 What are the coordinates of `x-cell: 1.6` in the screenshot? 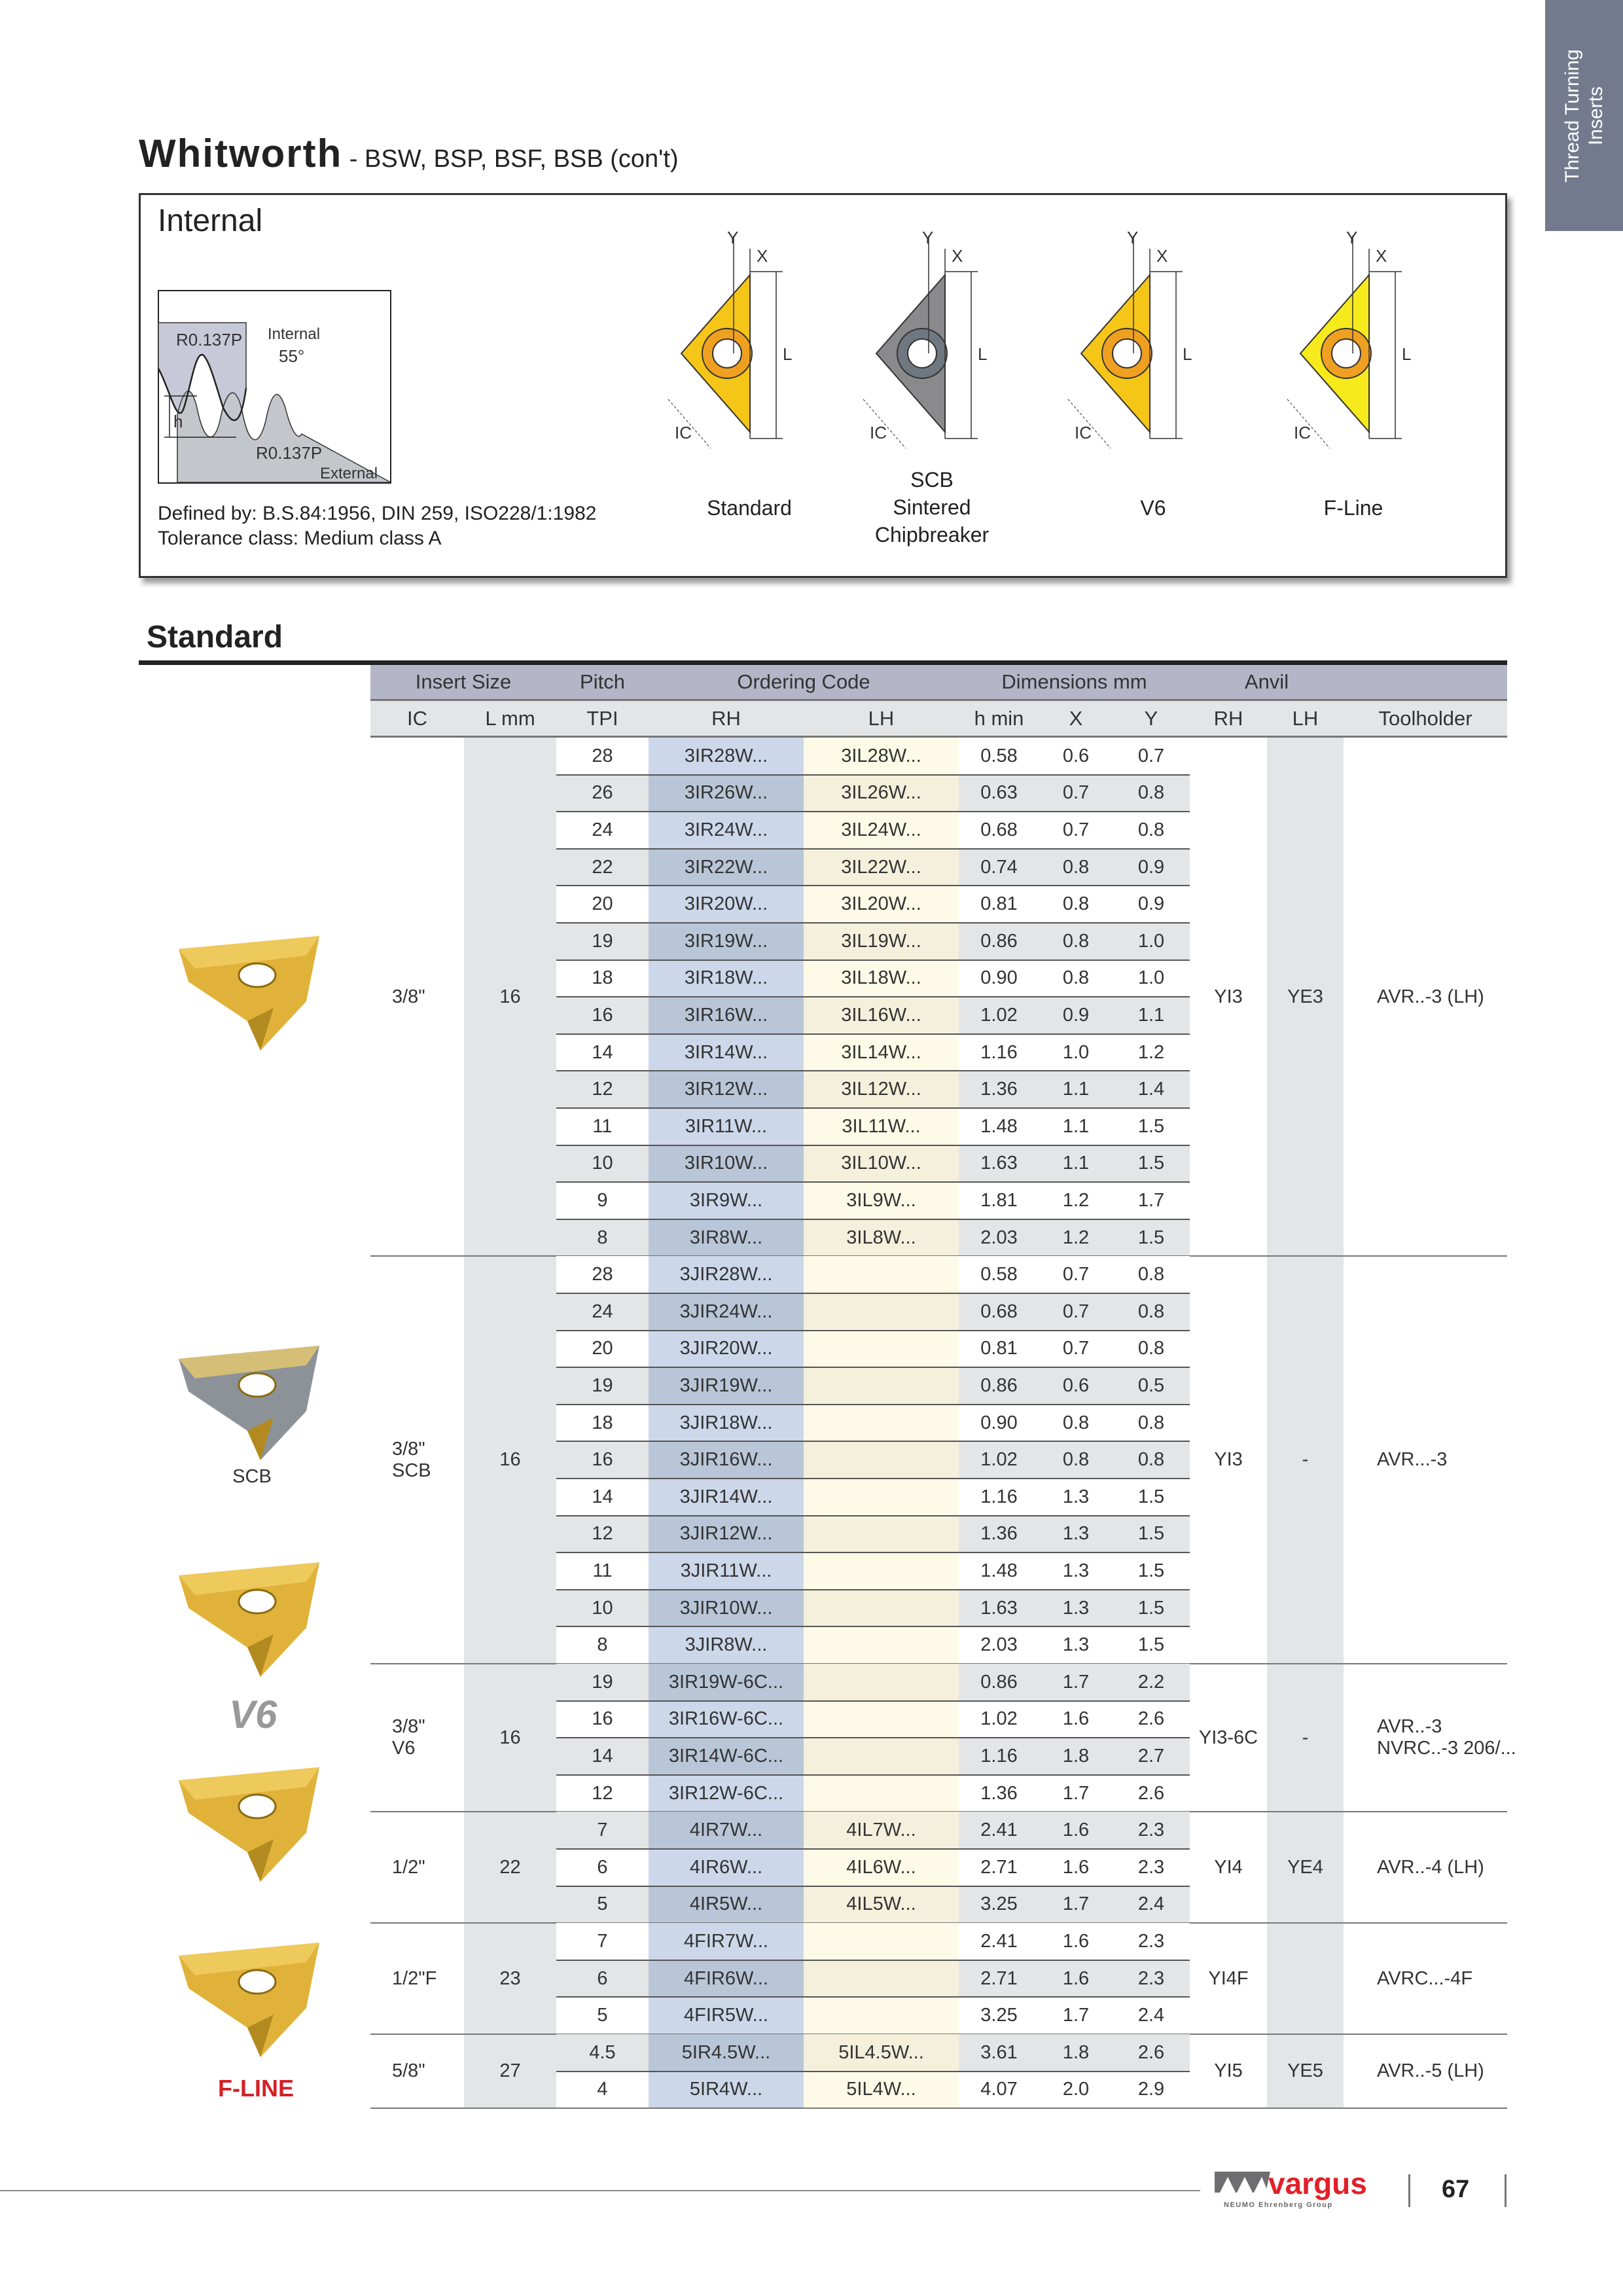 It's located at (1076, 1941).